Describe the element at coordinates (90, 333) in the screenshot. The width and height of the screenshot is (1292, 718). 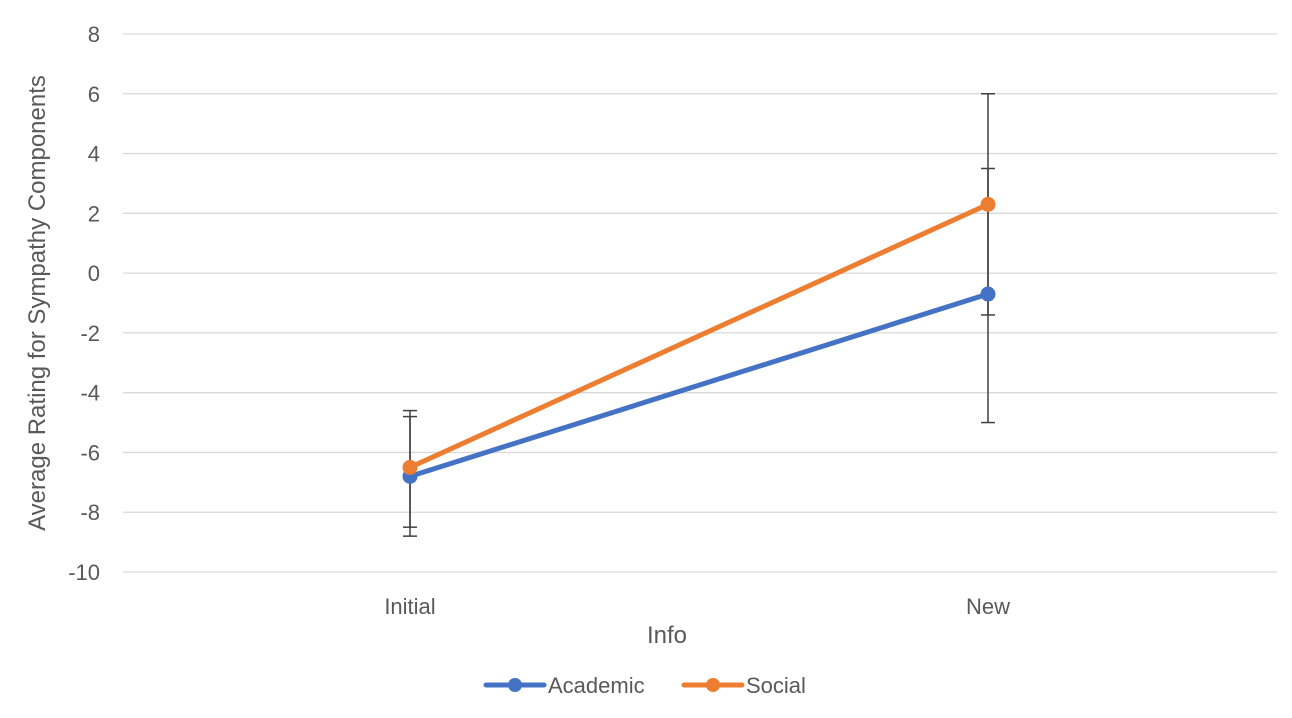
I see `y-tick-label: -2` at that location.